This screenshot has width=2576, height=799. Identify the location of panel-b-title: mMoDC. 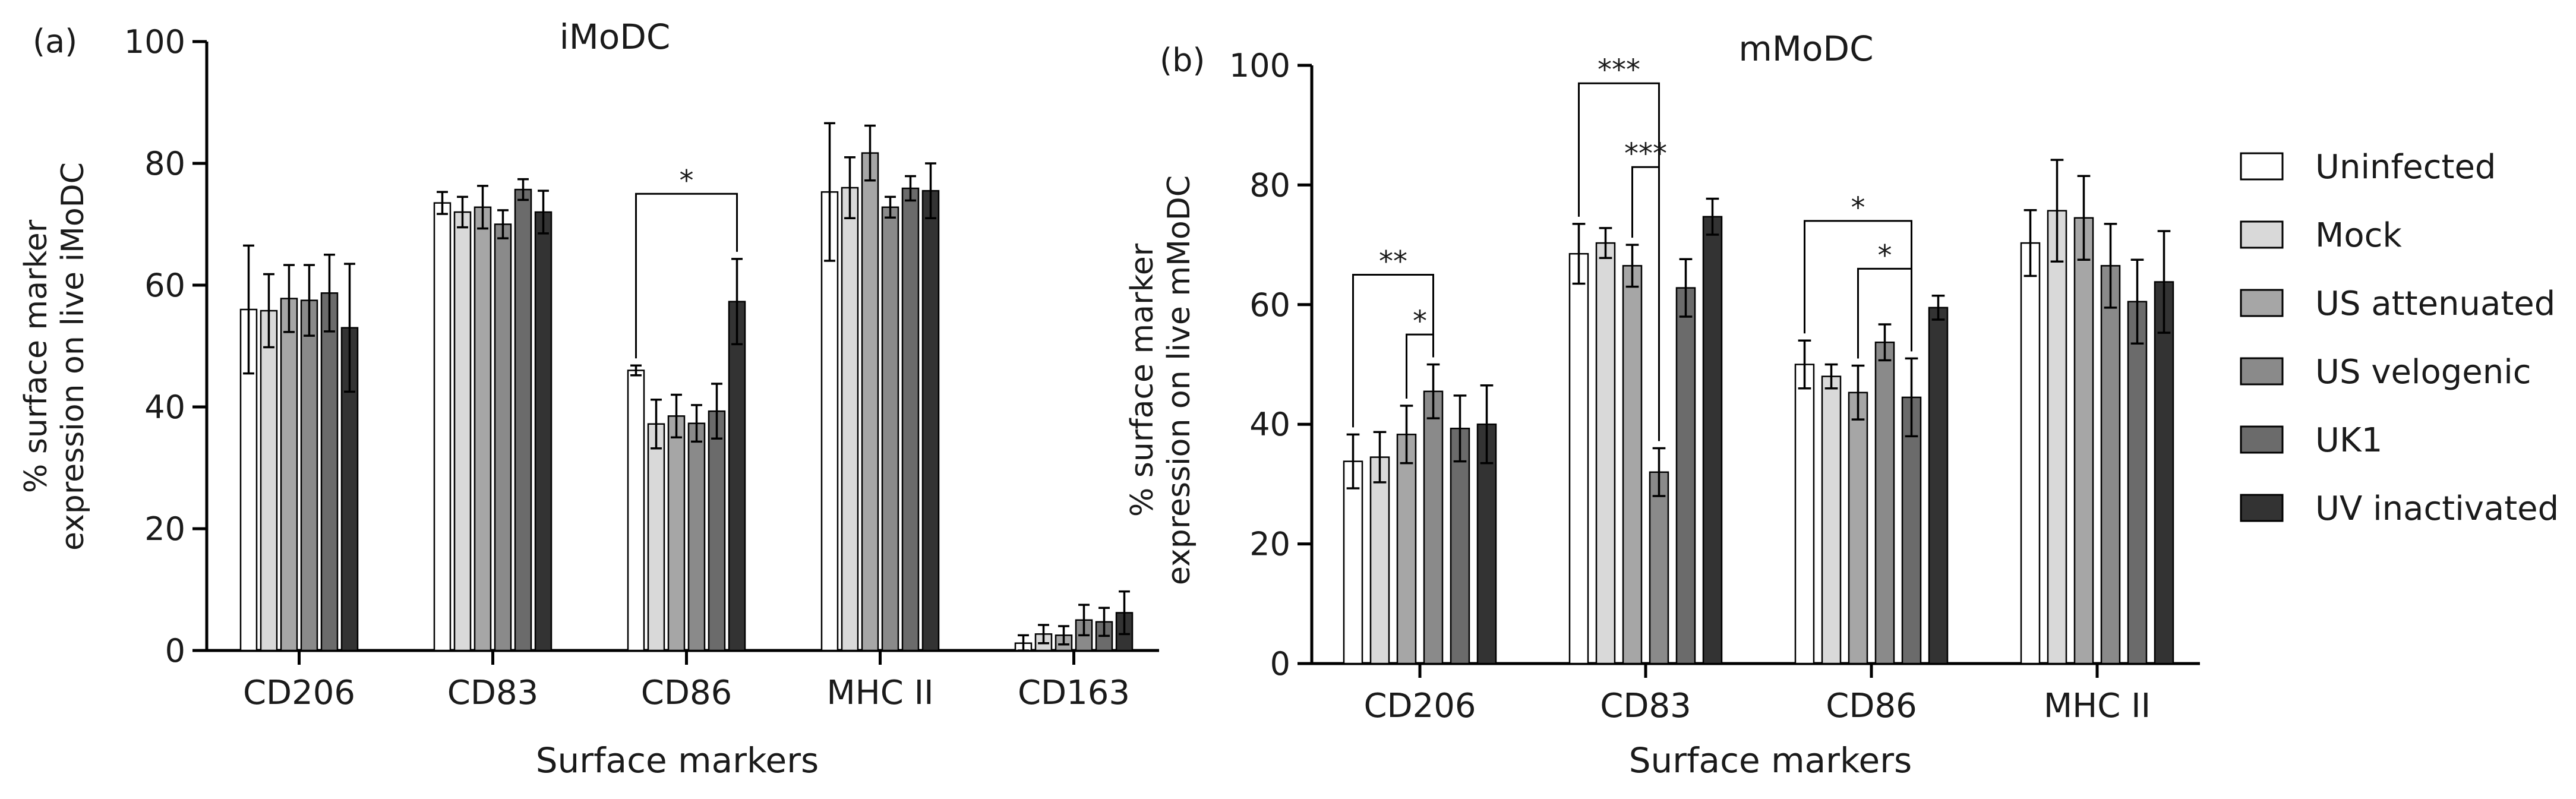
(1805, 49).